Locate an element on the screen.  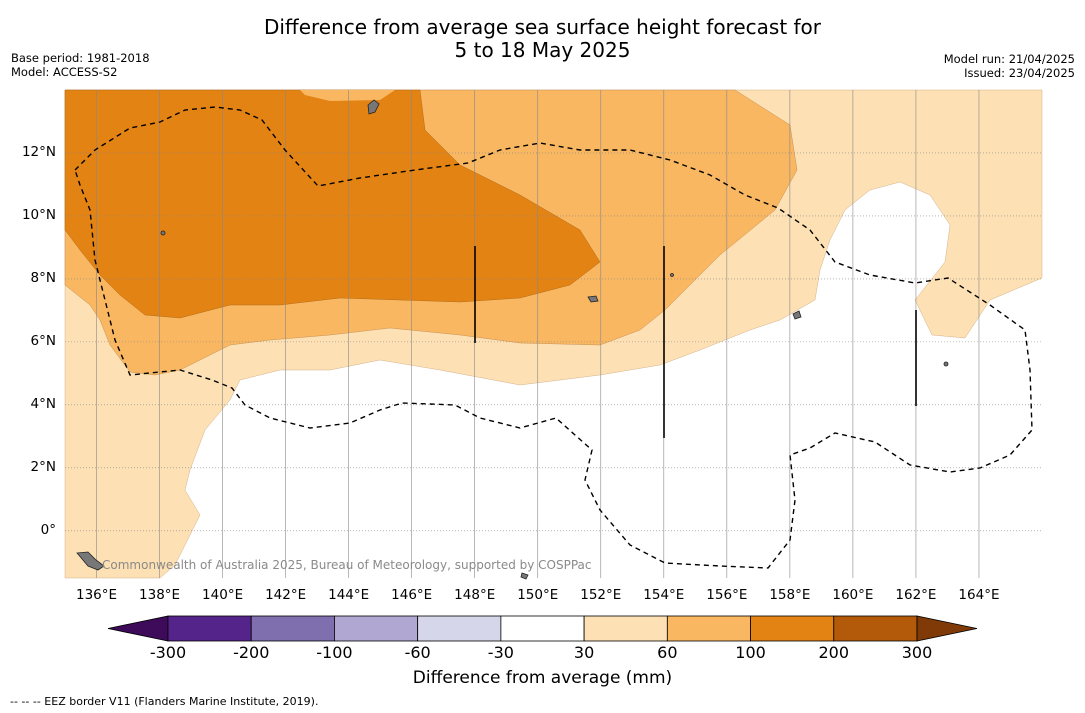
colorbar-tick-label: -100 is located at coordinates (334, 652).